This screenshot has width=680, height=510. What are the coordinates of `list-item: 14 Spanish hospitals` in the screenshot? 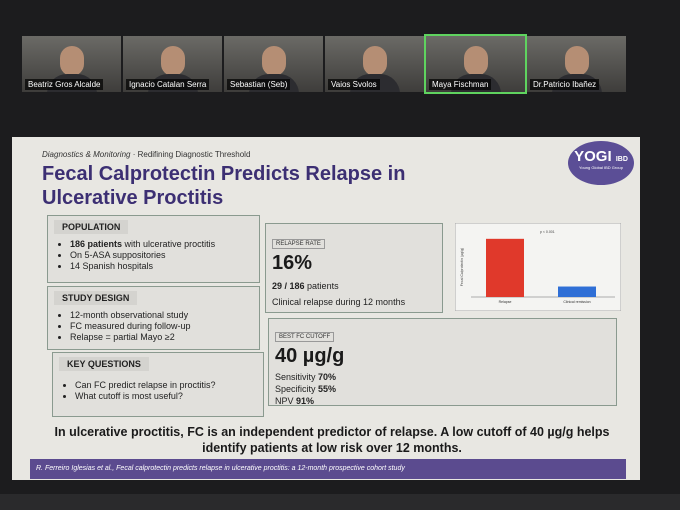 It's located at (164, 266).